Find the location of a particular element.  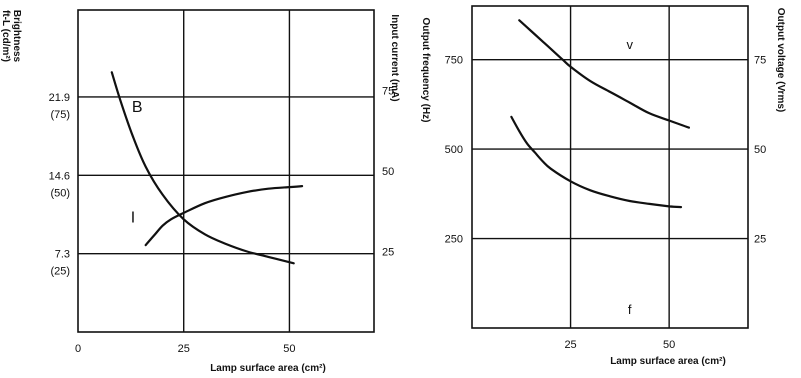

left-y-tick-14.6: 14.6 is located at coordinates (59, 176).